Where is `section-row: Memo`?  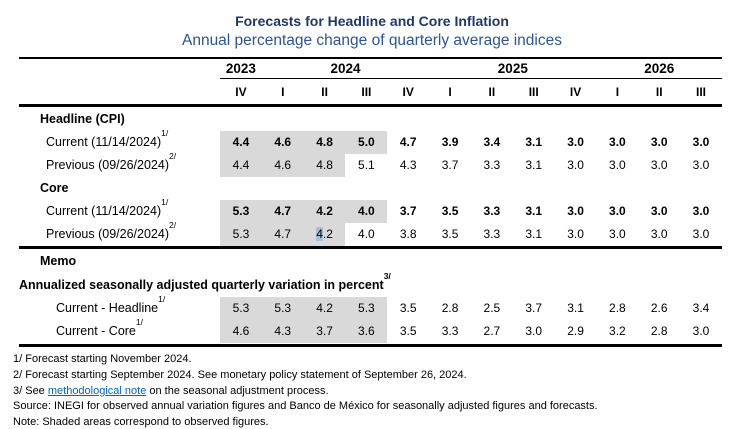
section-row: Memo is located at coordinates (368, 261).